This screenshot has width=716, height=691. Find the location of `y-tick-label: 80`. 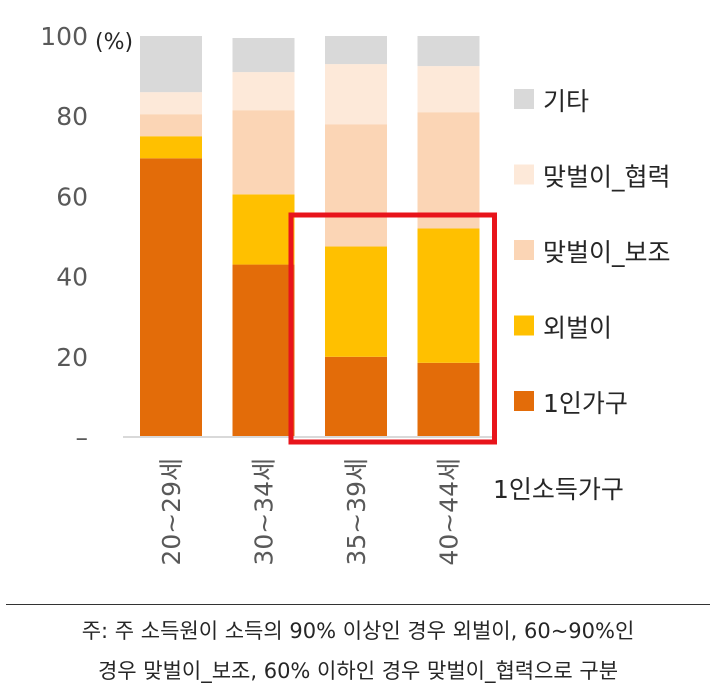

y-tick-label: 80 is located at coordinates (72, 116).